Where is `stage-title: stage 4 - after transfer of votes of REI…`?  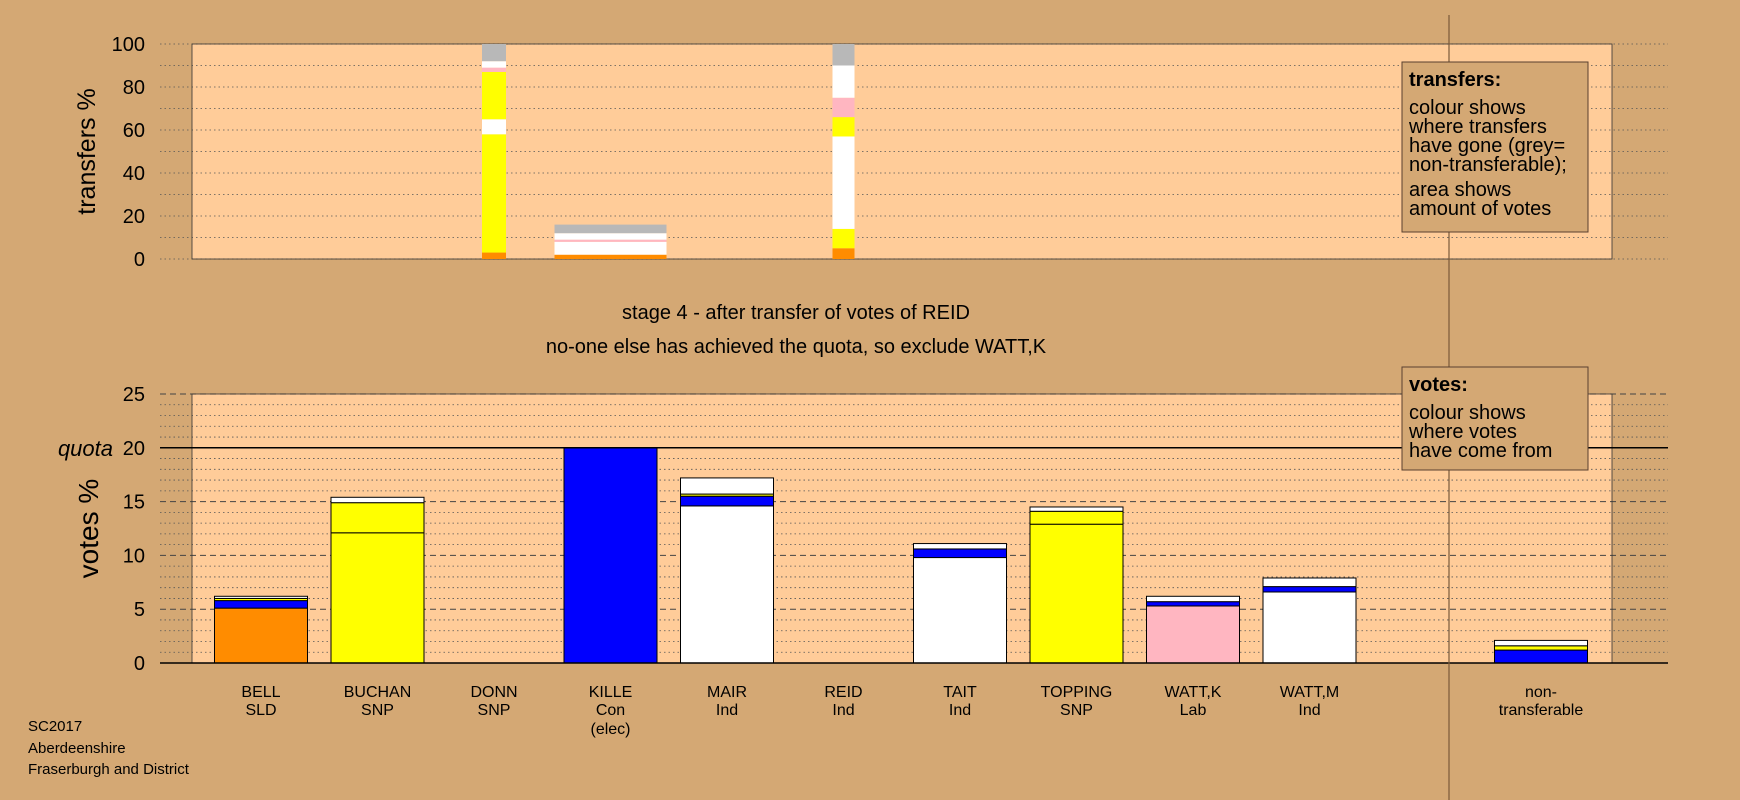
stage-title: stage 4 - after transfer of votes of REI… is located at coordinates (796, 313).